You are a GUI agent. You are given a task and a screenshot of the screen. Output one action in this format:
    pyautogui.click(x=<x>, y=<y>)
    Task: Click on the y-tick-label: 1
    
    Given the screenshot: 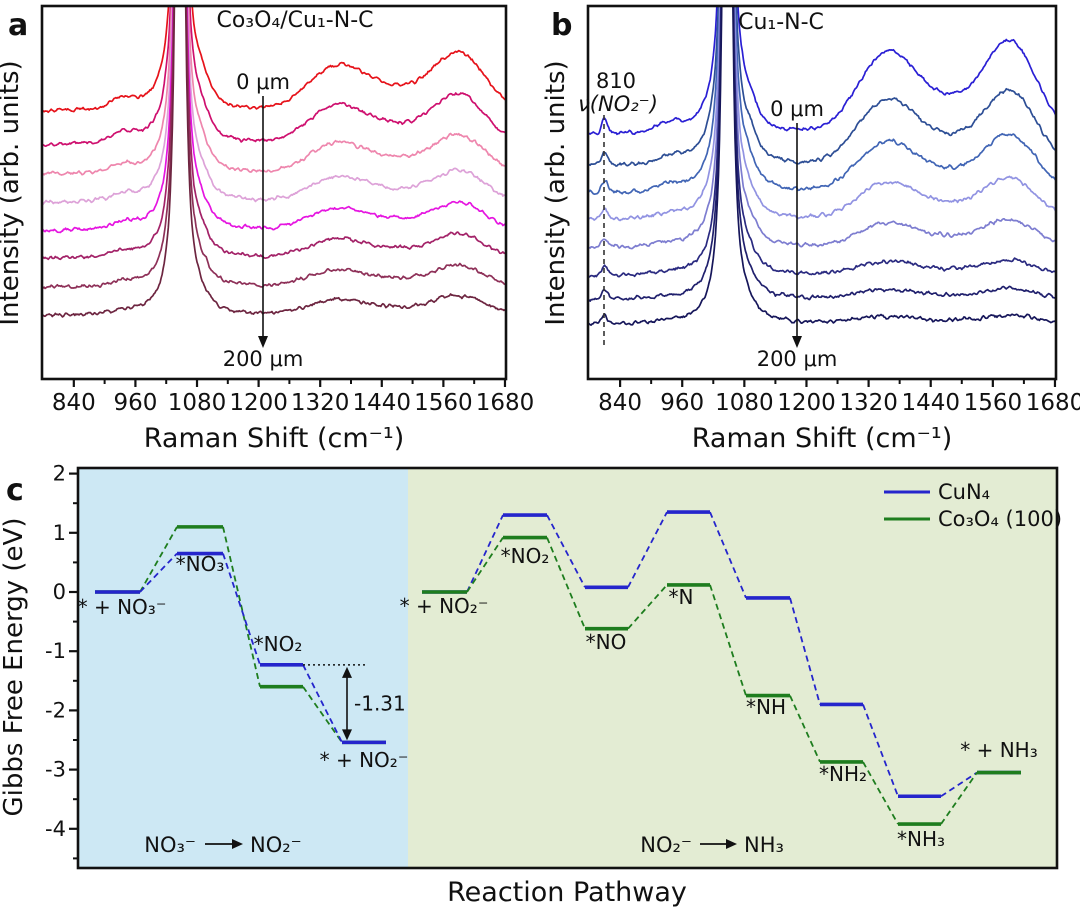 What is the action you would take?
    pyautogui.click(x=59, y=533)
    